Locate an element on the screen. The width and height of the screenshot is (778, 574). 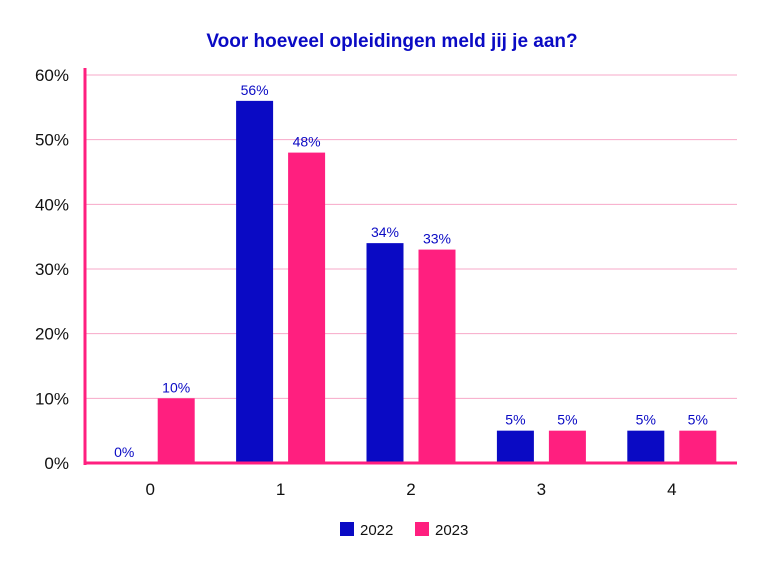
y-tick-label: 30% is located at coordinates (52, 269).